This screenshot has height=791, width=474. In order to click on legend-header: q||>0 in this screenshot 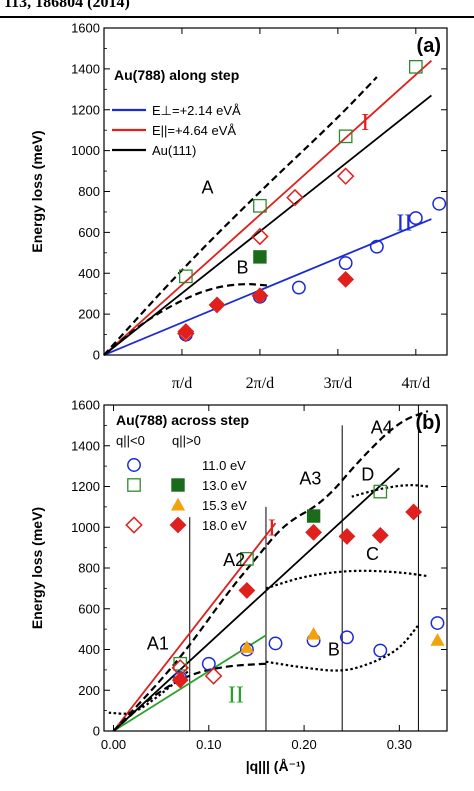, I will do `click(186, 440)`.